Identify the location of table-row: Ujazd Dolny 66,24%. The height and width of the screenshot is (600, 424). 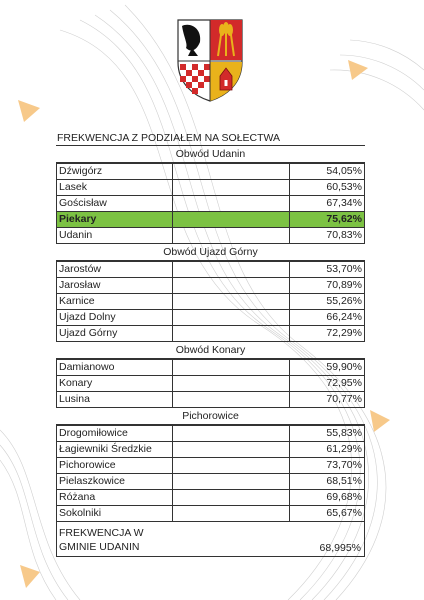
(210, 317).